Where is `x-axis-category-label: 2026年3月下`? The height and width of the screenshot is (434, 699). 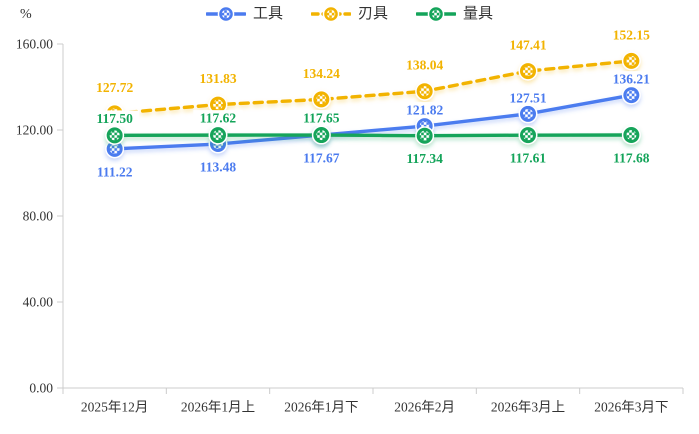
x-axis-category-label: 2026年3月下 is located at coordinates (631, 407).